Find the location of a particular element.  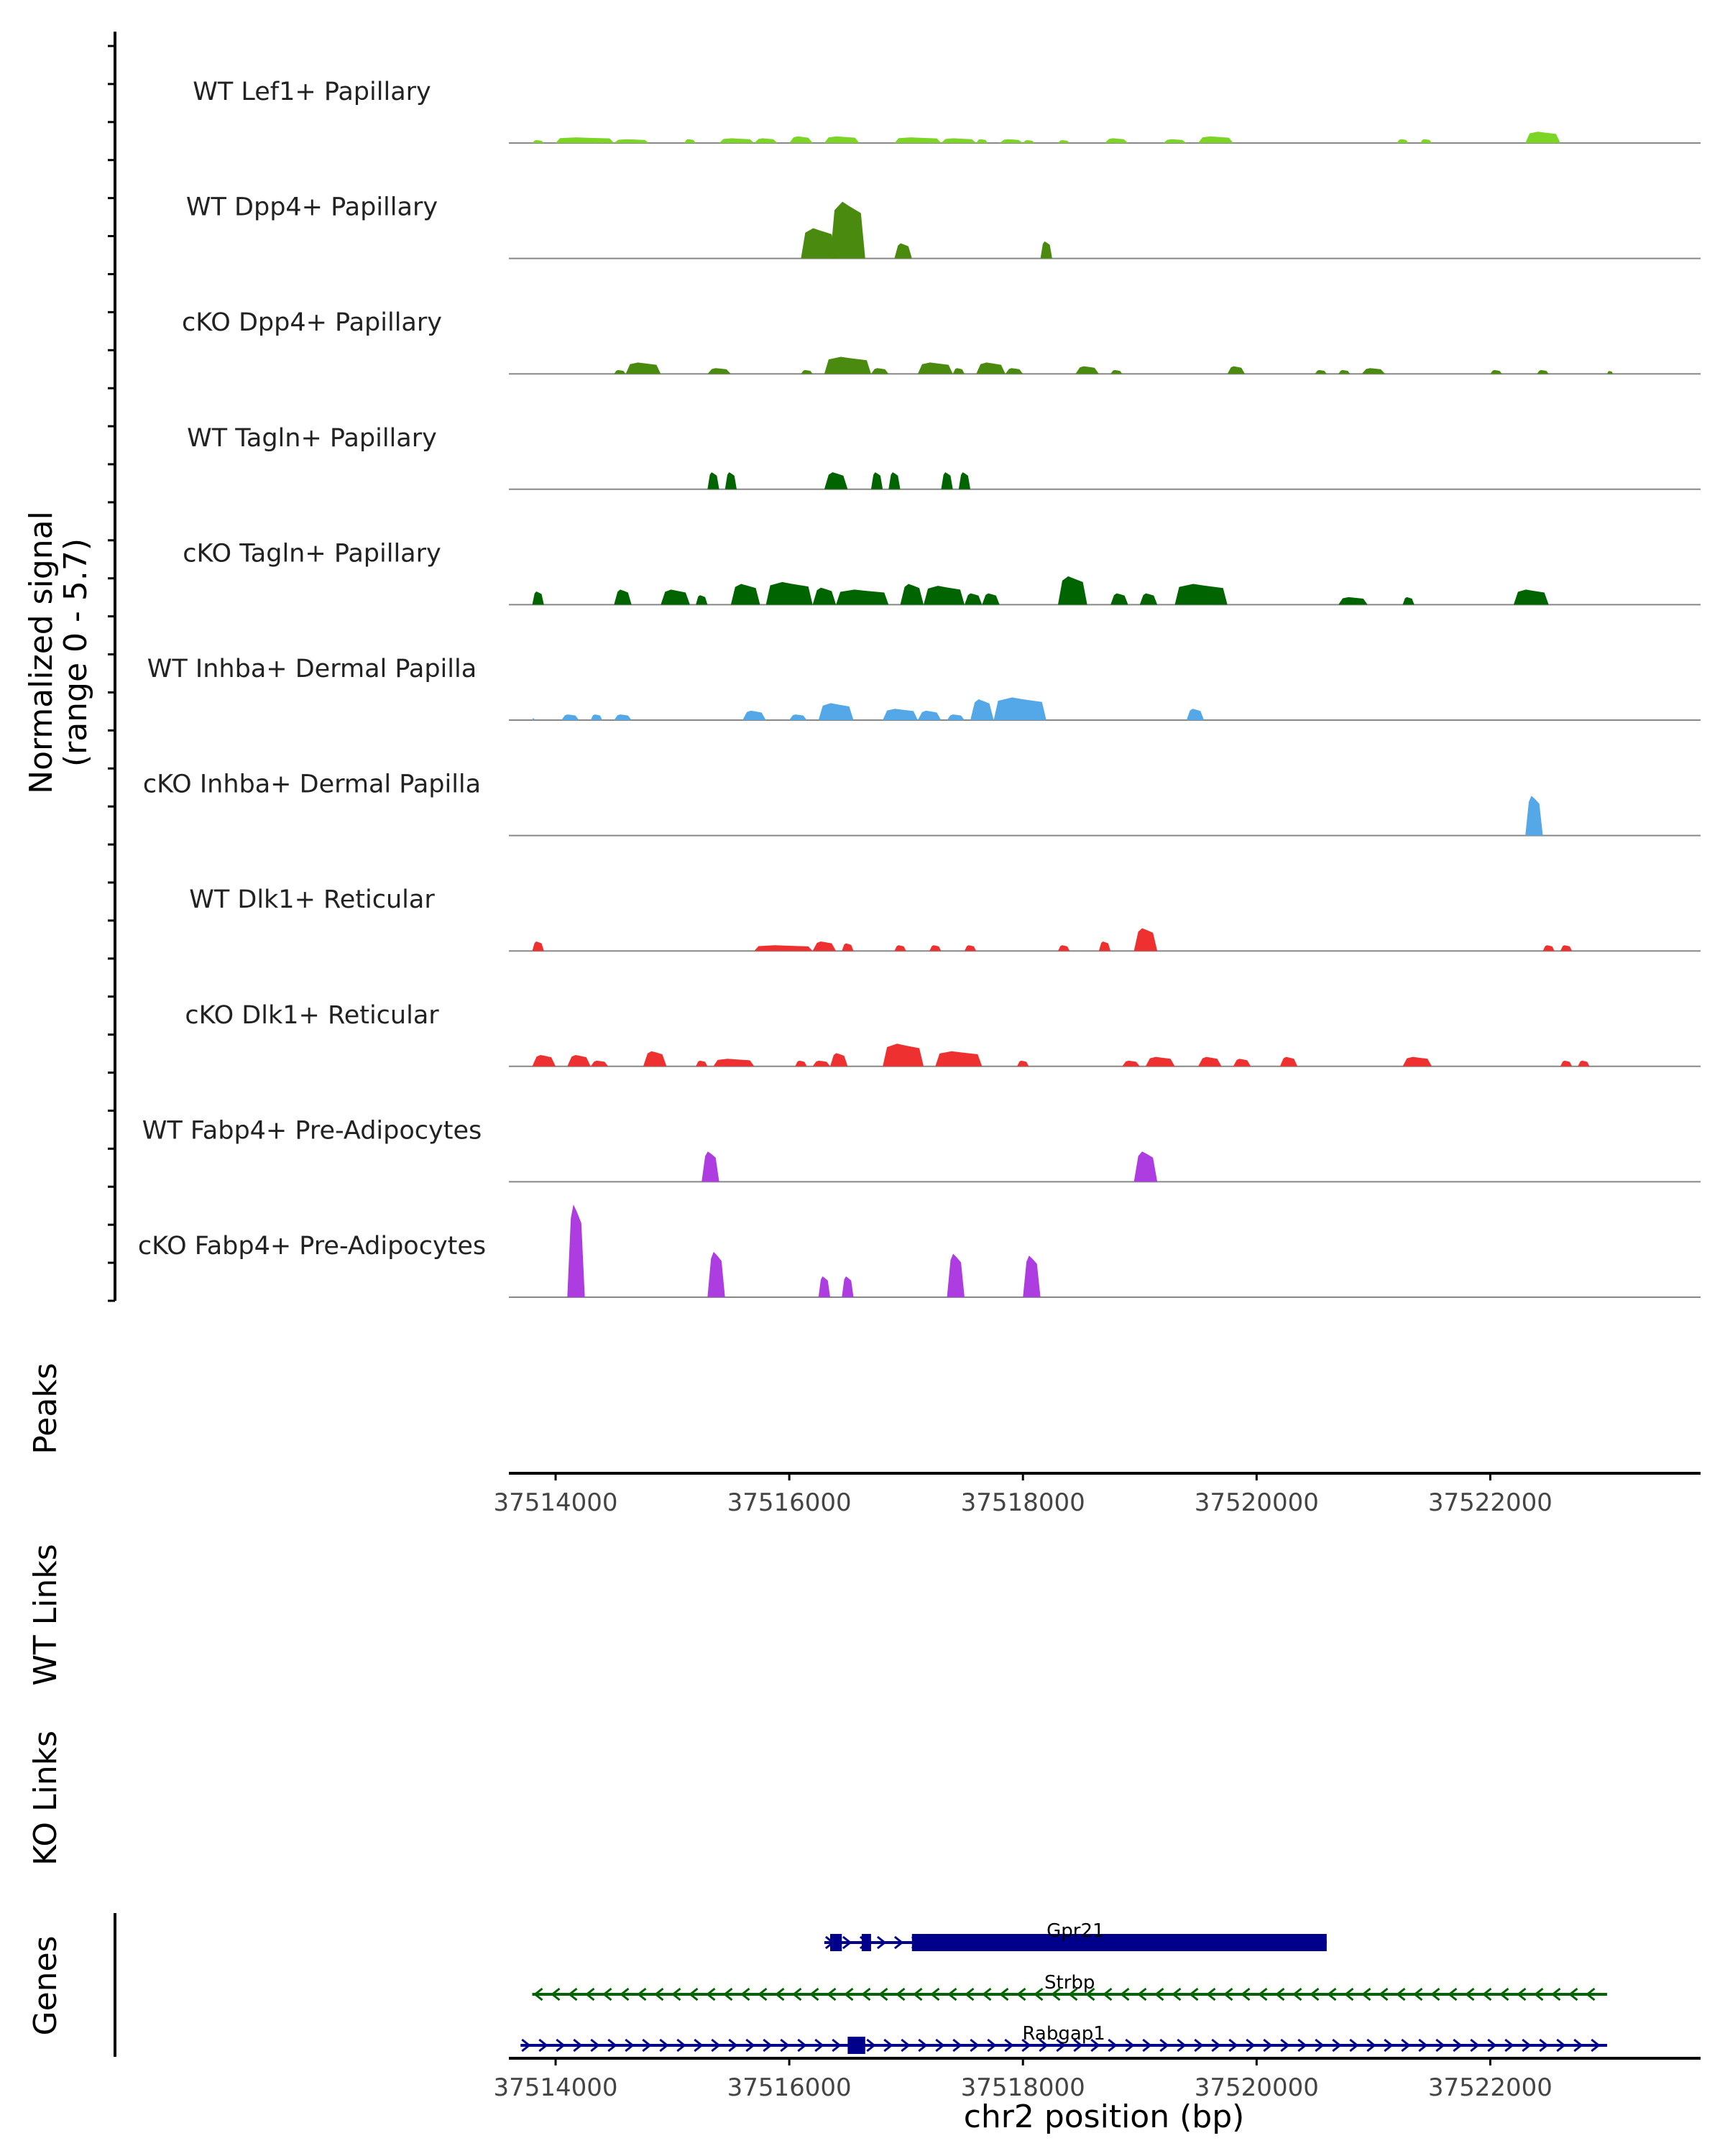

track-label: WT Tagln+ Papillary is located at coordinates (312, 439).